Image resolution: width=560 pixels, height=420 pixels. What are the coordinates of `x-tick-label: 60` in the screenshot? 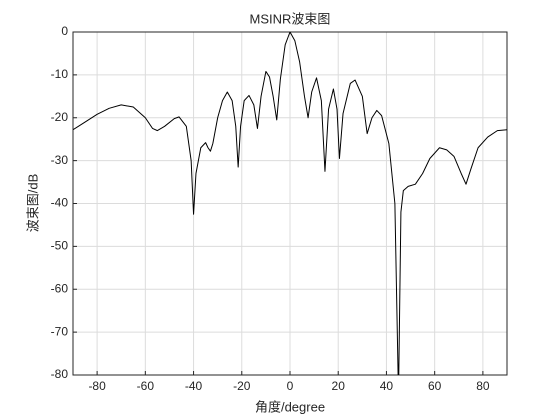 It's located at (435, 386).